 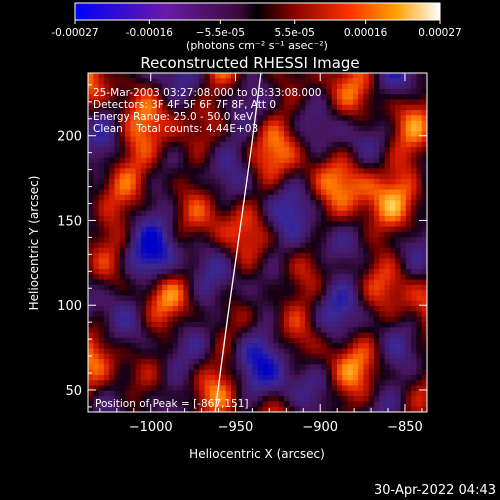 What do you see at coordinates (435, 490) in the screenshot?
I see `footer-timestamp: 30-Apr-2022 04:43` at bounding box center [435, 490].